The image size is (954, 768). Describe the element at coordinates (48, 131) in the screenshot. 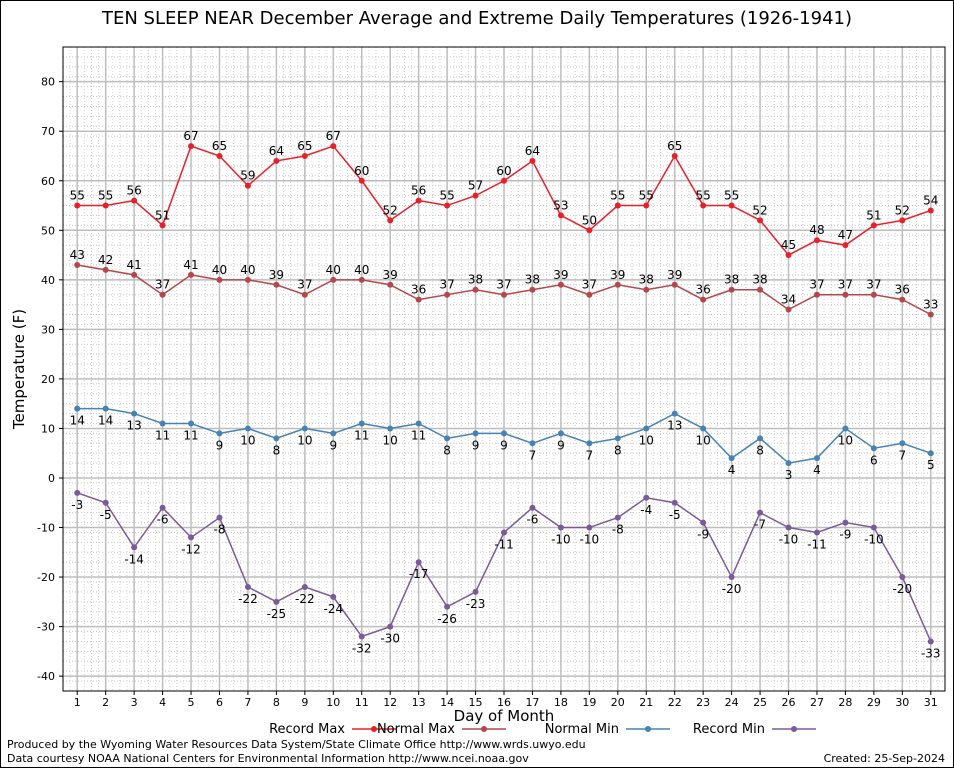

I see `y-tick-label: 70` at that location.